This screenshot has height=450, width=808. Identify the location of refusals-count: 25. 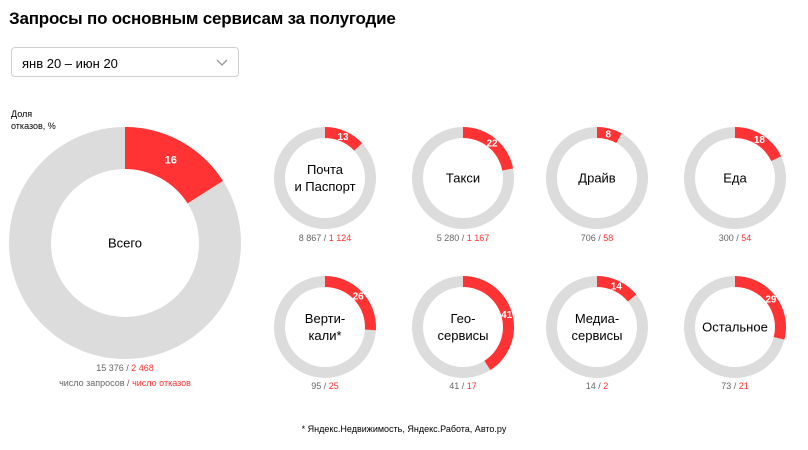
(334, 386).